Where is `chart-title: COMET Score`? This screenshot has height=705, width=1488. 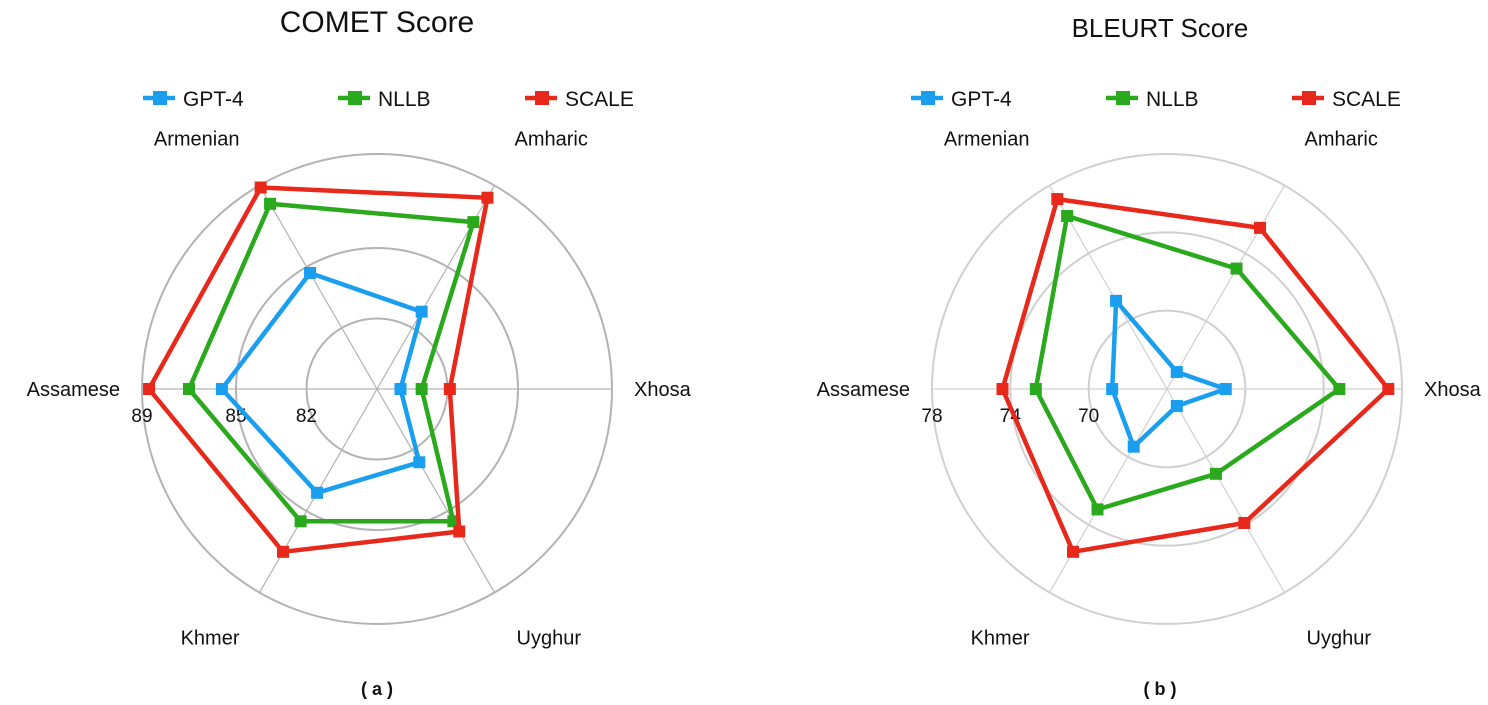 chart-title: COMET Score is located at coordinates (377, 22).